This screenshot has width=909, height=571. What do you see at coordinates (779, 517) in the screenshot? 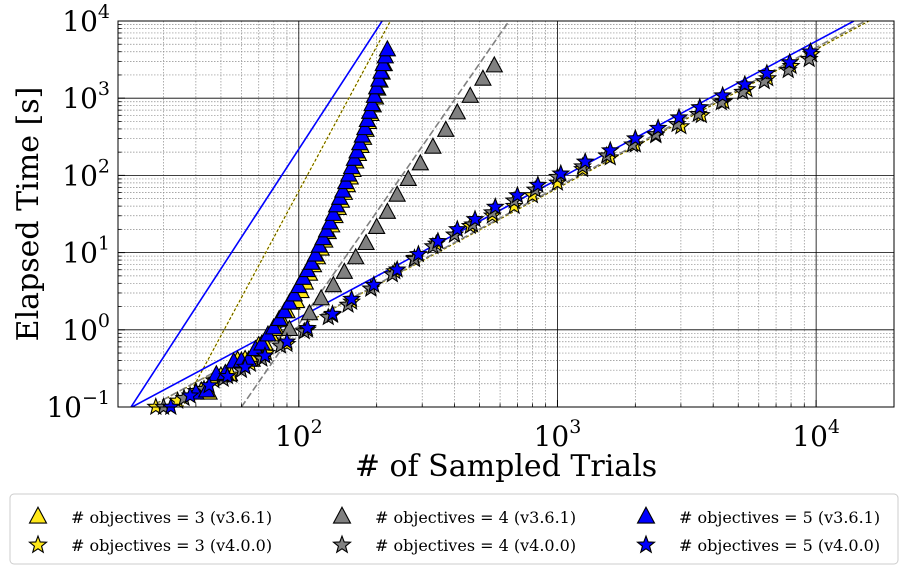
I see `legend-label: # objectives = 5 (v3.6.1)` at bounding box center [779, 517].